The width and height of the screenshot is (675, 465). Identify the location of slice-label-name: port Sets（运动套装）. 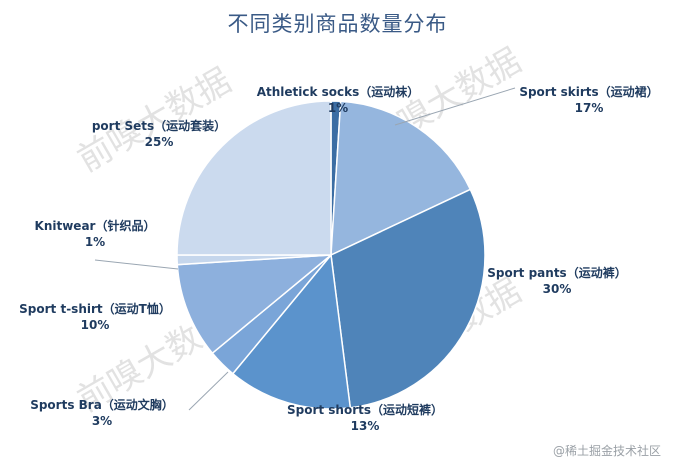
(159, 126).